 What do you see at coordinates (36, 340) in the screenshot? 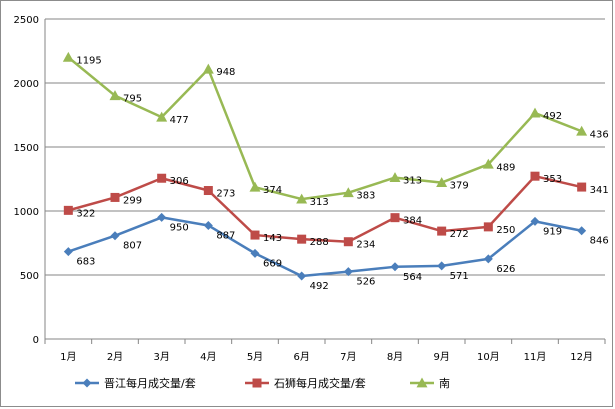
I see `y-tick-label: 0` at bounding box center [36, 340].